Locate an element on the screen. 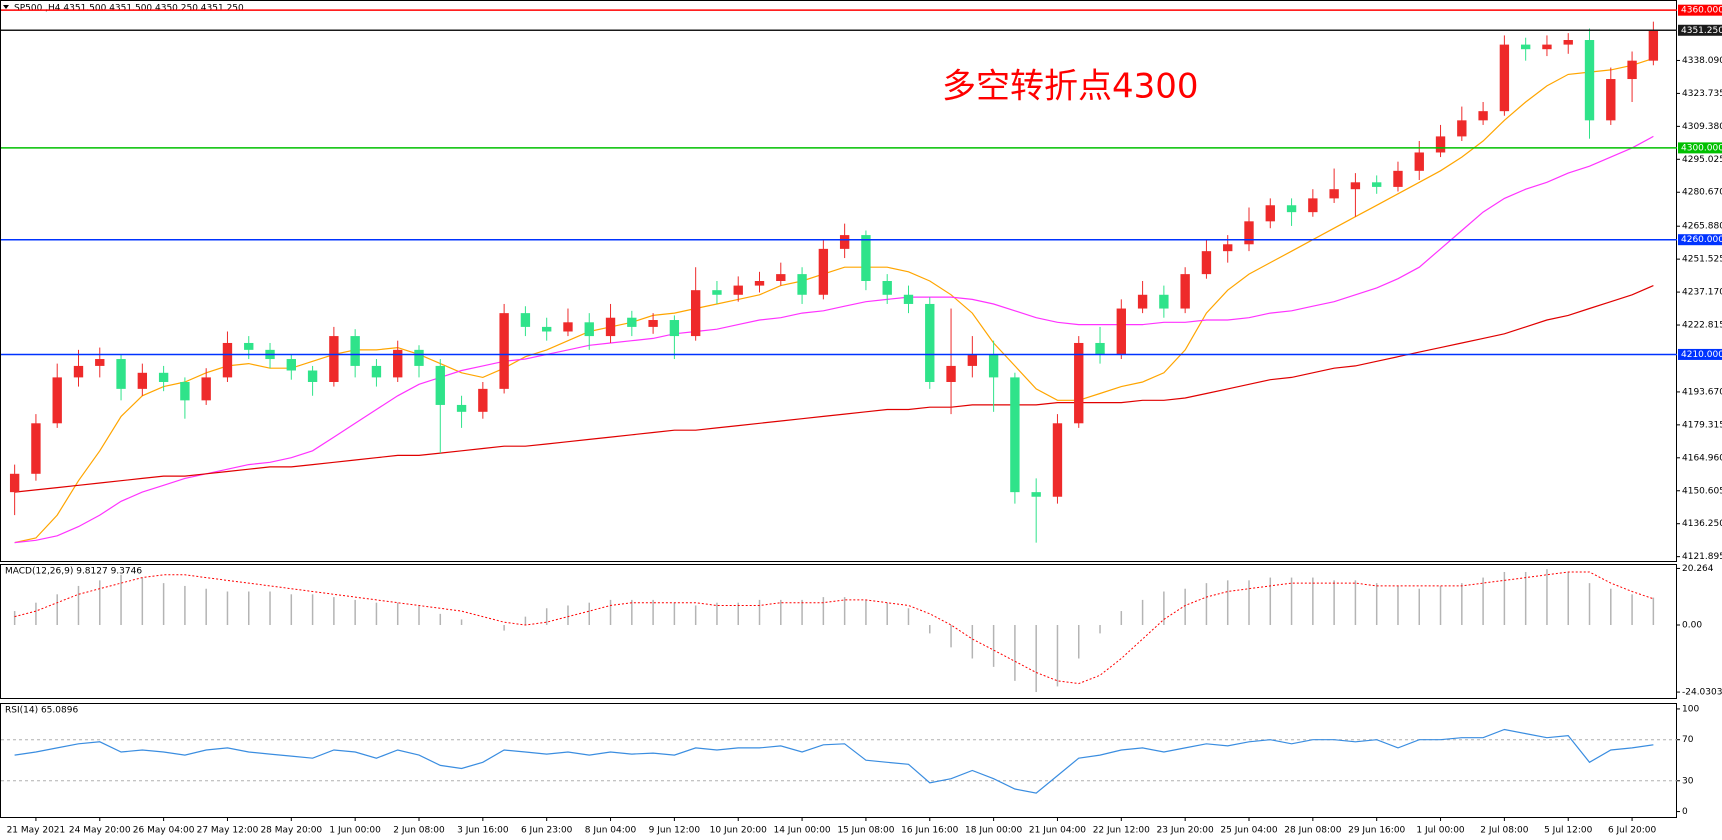  price-level-label: 4360.000 is located at coordinates (1701, 11).